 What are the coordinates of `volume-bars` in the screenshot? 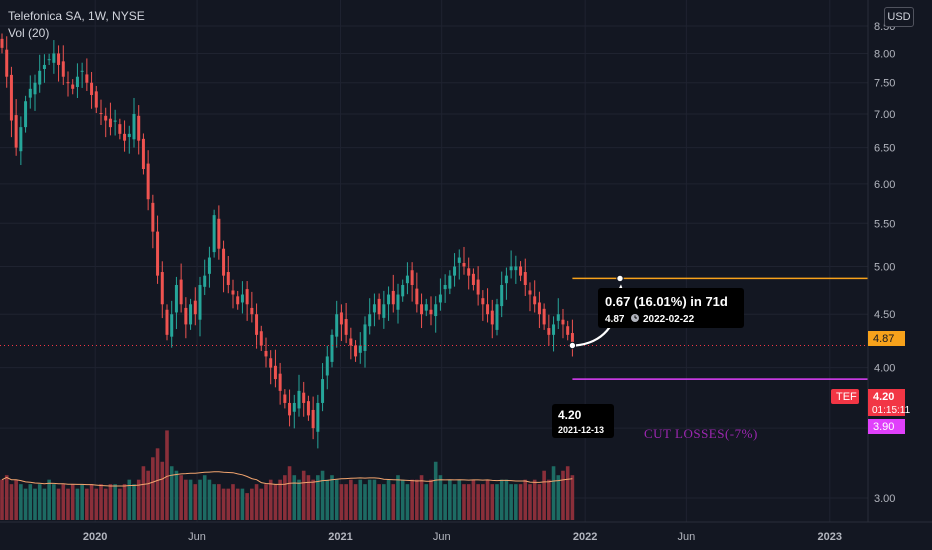 It's located at (287, 475).